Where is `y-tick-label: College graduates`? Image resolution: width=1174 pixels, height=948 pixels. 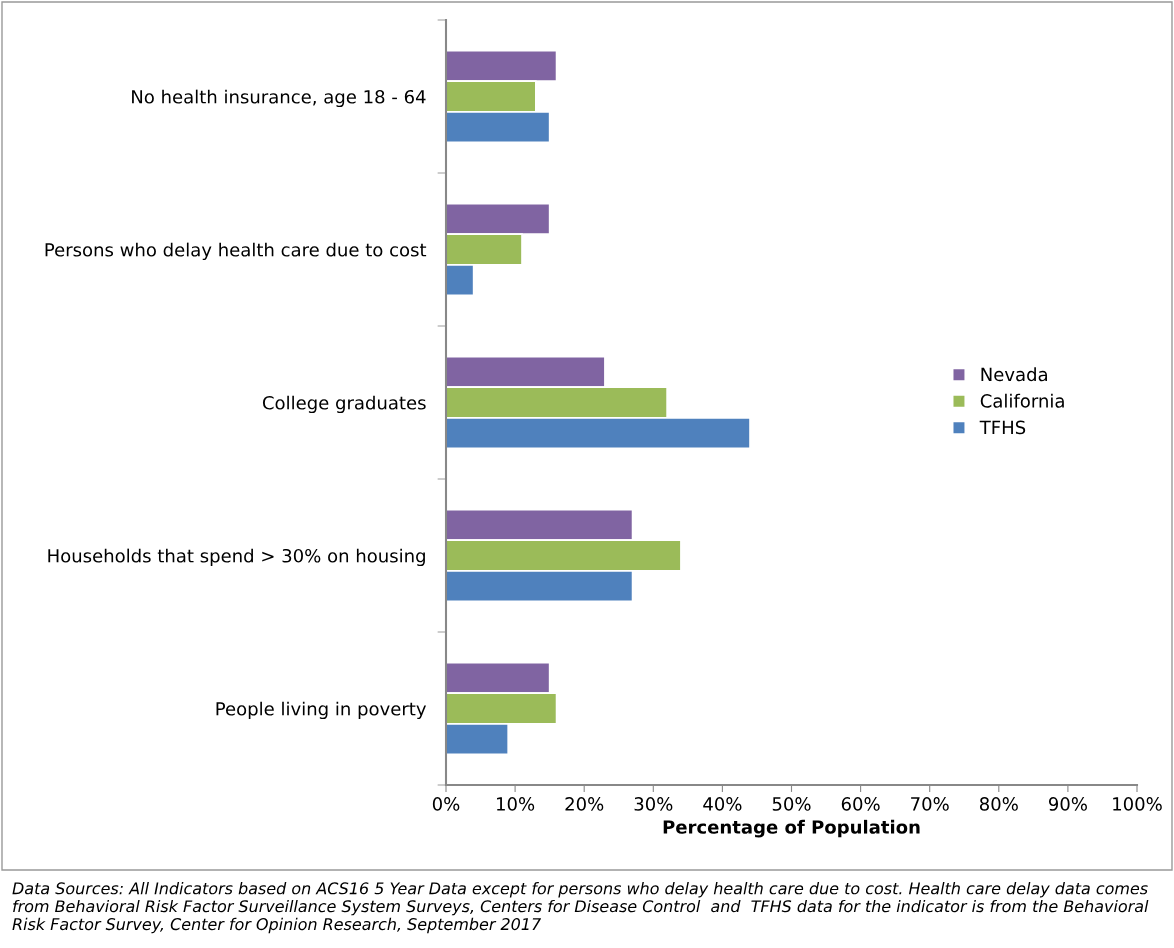
y-tick-label: College graduates is located at coordinates (344, 404).